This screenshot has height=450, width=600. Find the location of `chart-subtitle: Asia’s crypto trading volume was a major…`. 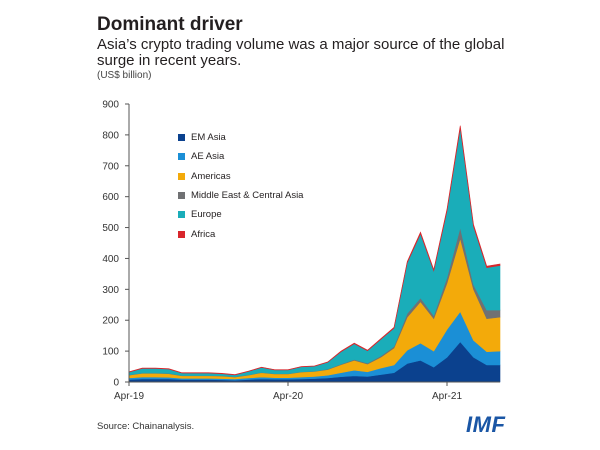

chart-subtitle: Asia’s crypto trading volume was a major… is located at coordinates (301, 52).